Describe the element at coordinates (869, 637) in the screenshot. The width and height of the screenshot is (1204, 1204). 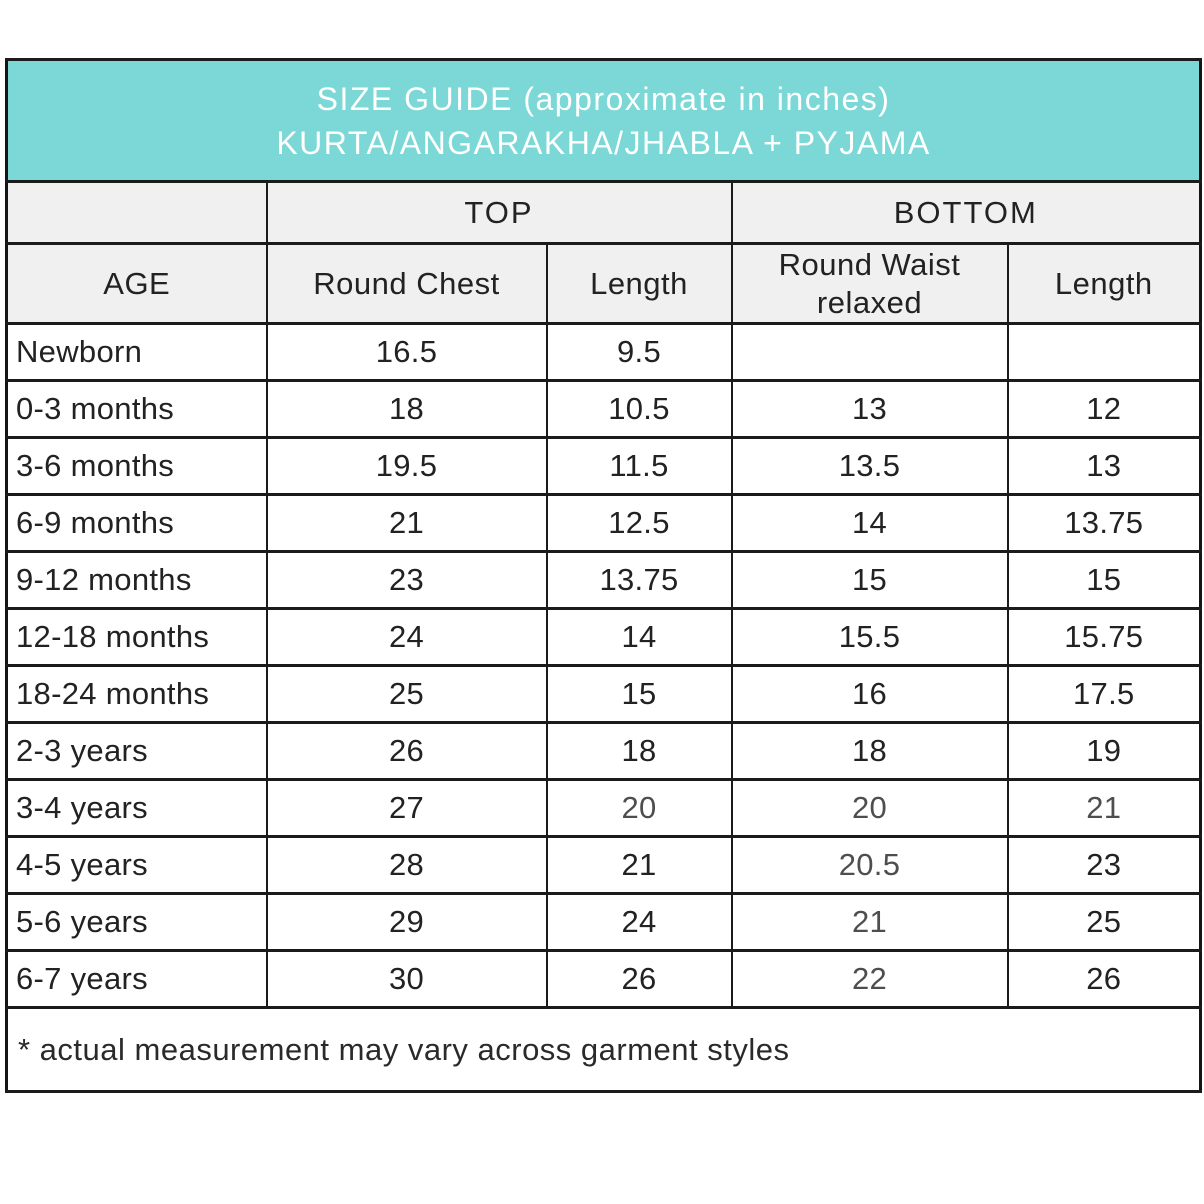
I see `round-waist-cell: 15.5` at that location.